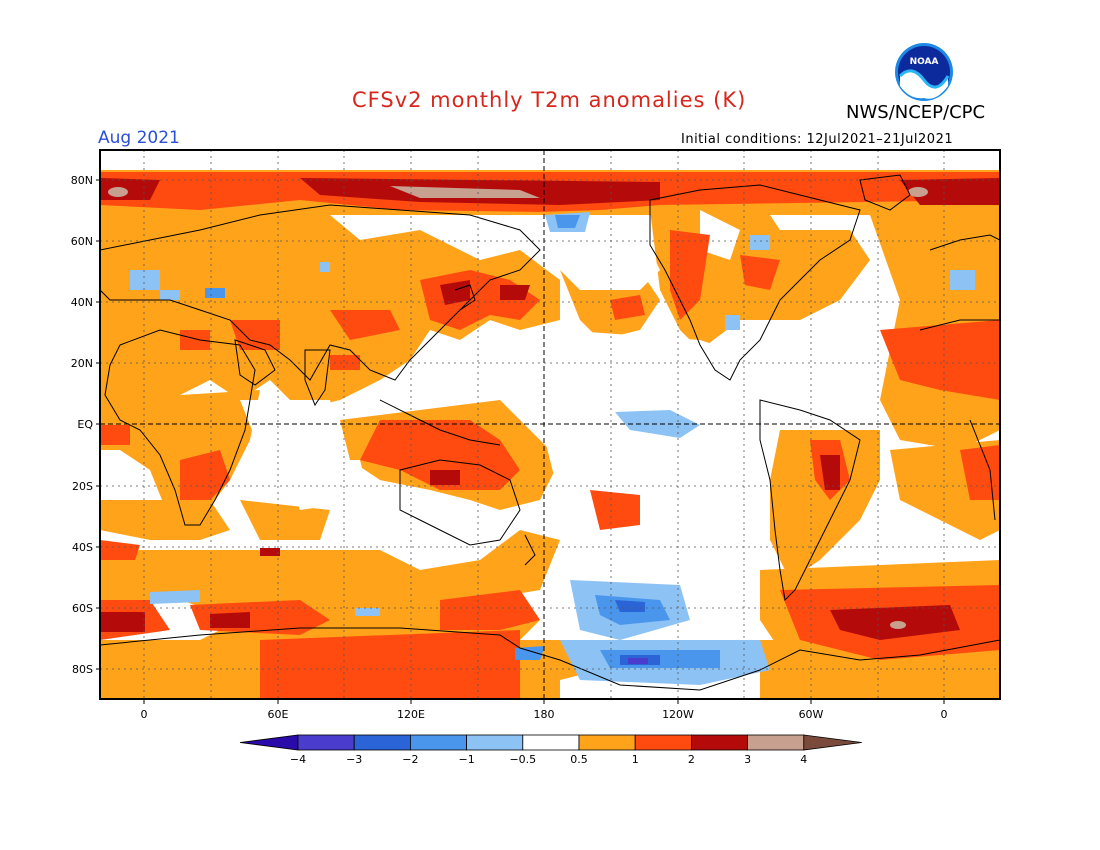 This screenshot has width=1100, height=850. What do you see at coordinates (139, 138) in the screenshot?
I see `forecast-month: Aug 2021` at bounding box center [139, 138].